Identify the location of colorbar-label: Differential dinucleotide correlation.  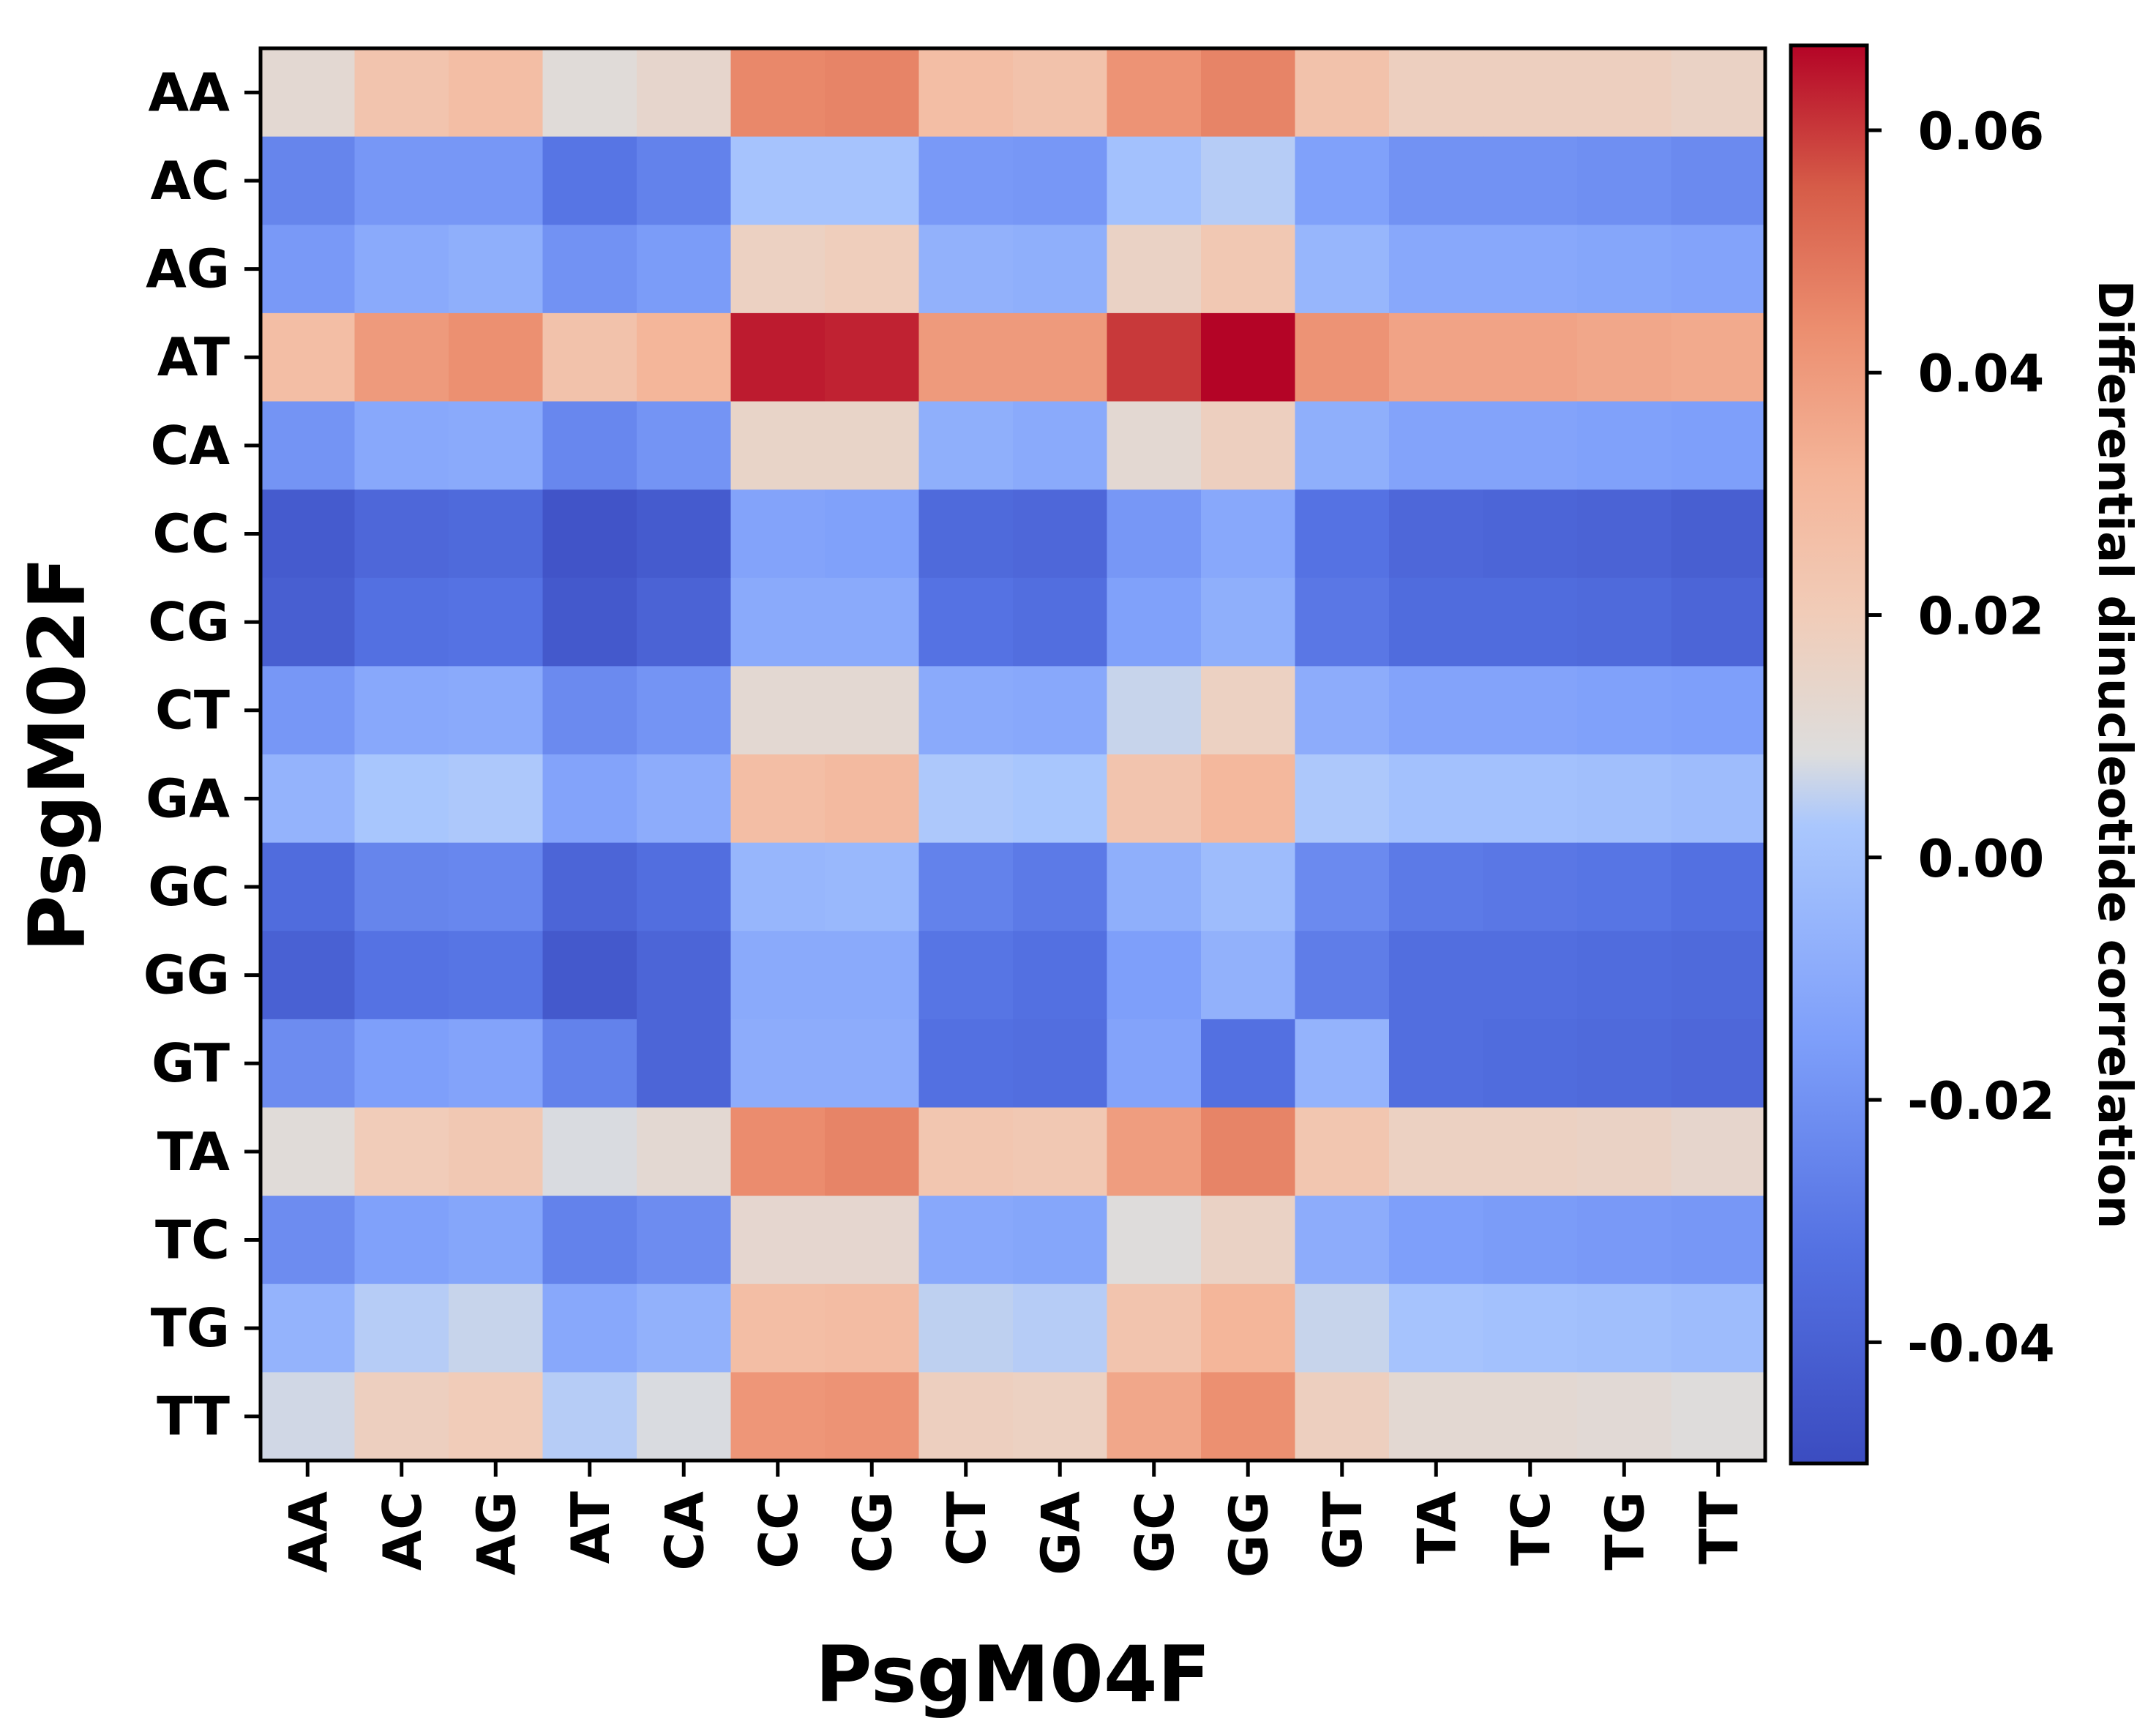
(2114, 755).